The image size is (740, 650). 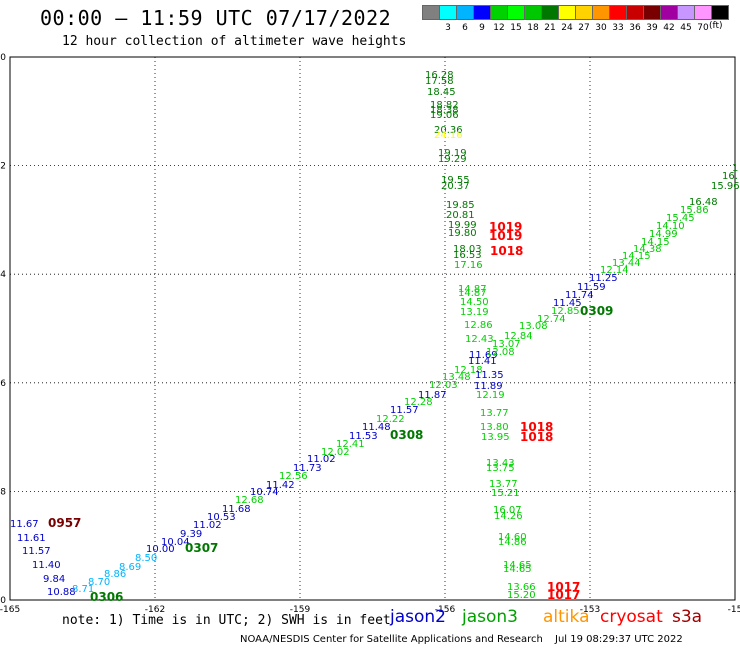 What do you see at coordinates (566, 617) in the screenshot?
I see `legend-altika: altika` at bounding box center [566, 617].